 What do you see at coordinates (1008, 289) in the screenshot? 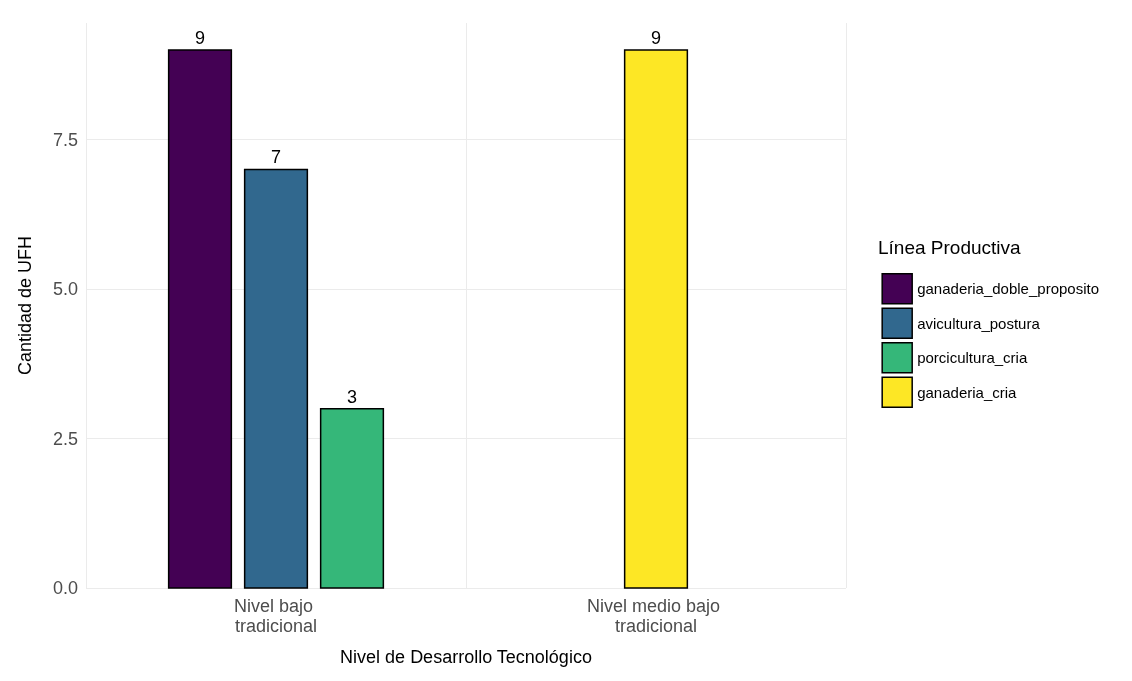
I see `legend-label: ganaderia_doble_proposito` at bounding box center [1008, 289].